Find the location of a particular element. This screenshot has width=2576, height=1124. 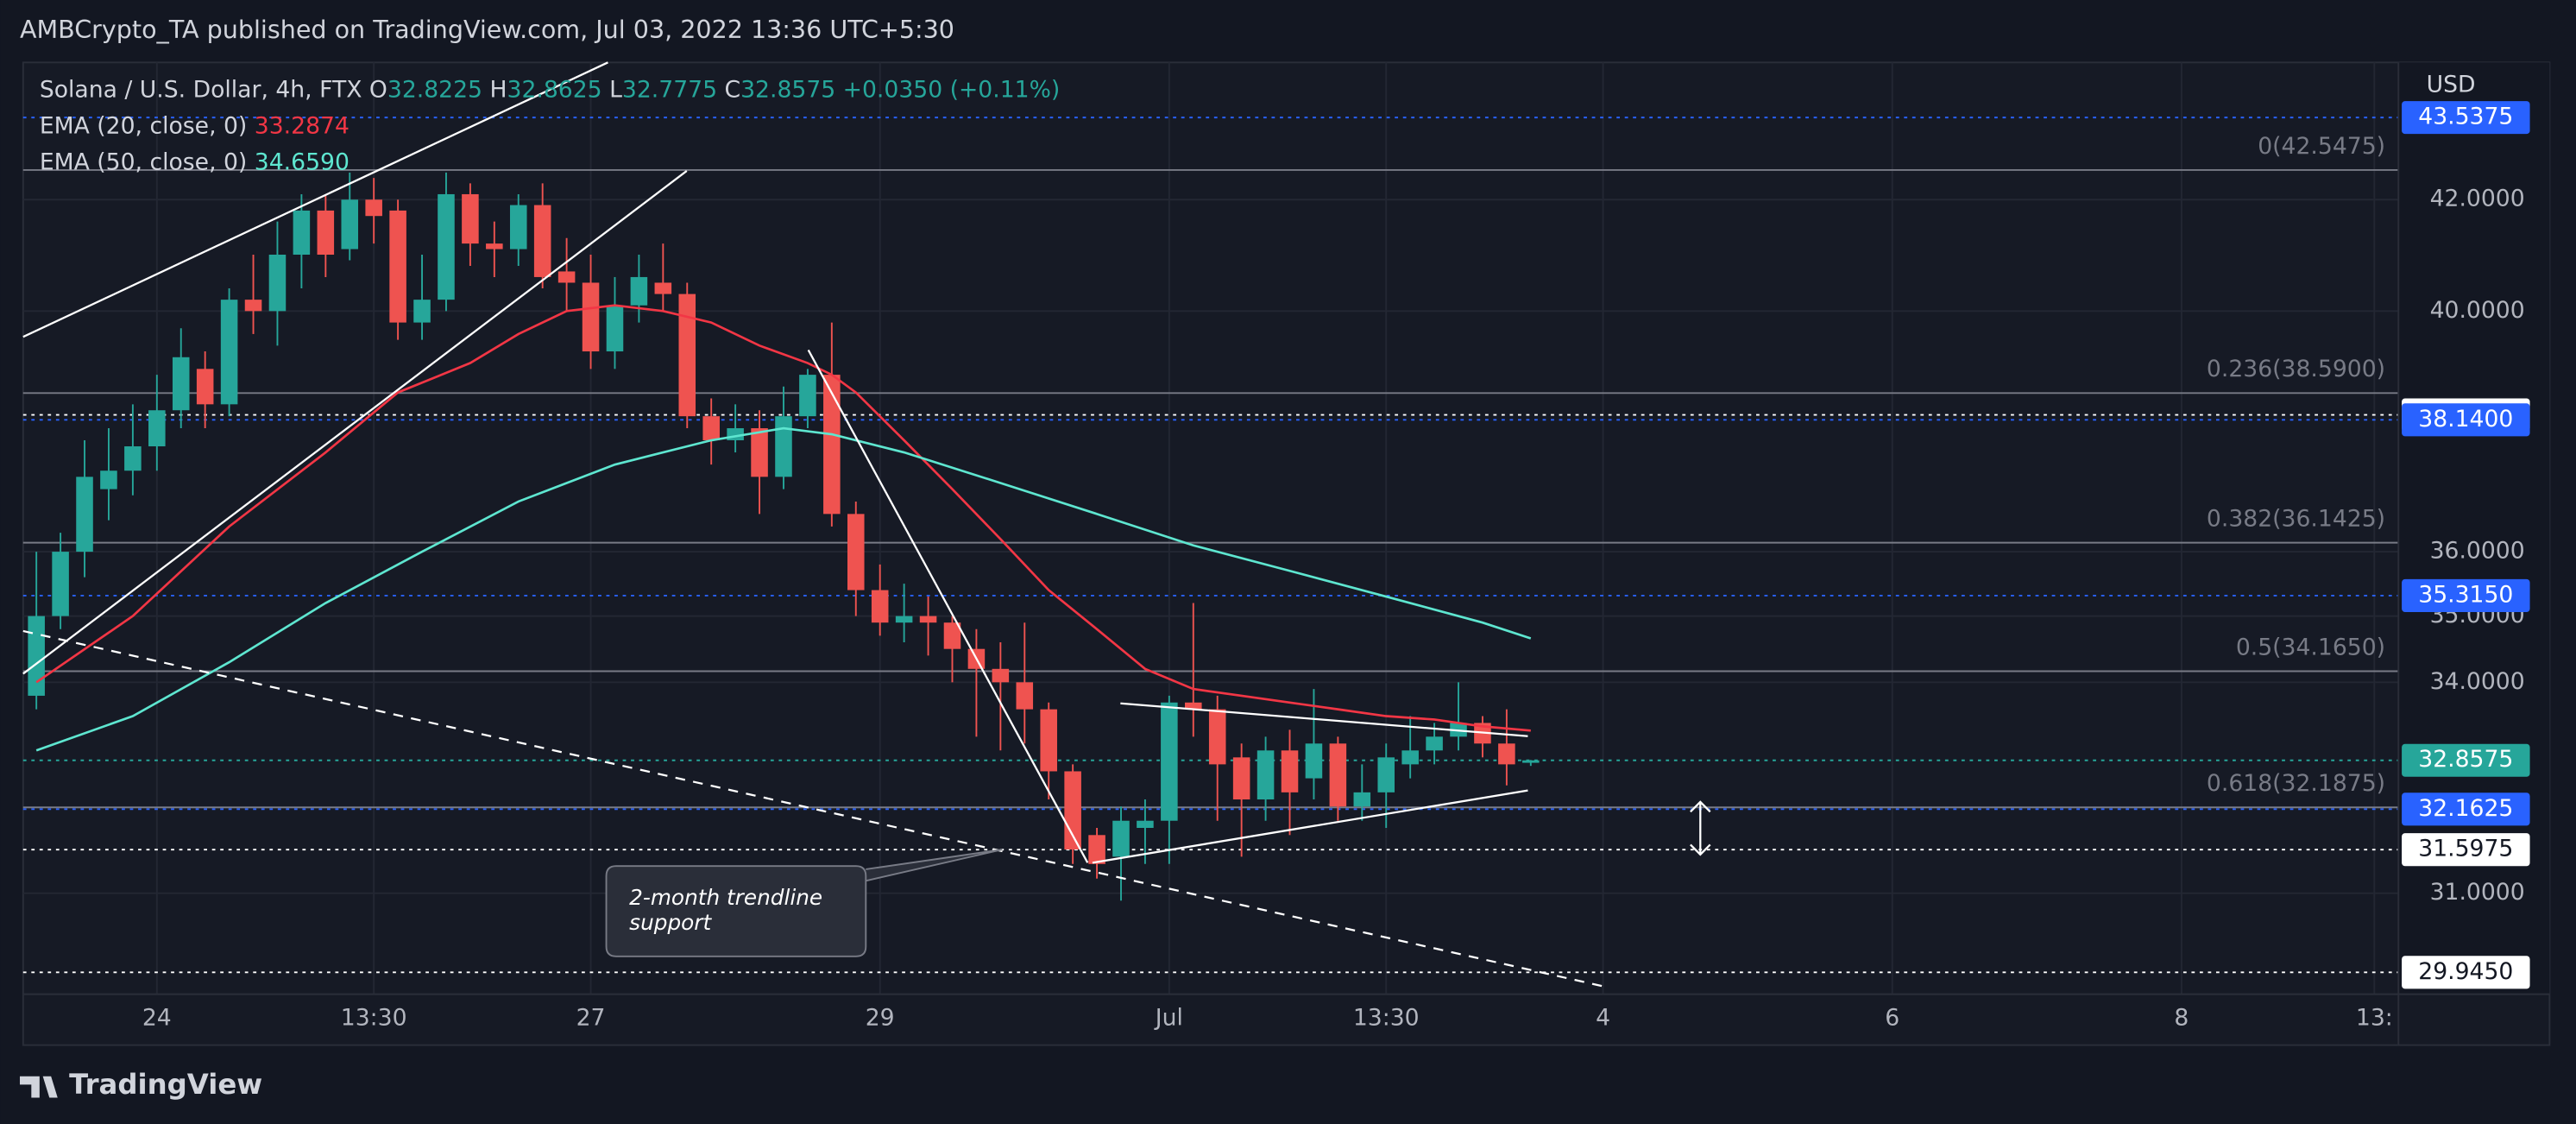

price-label: 35.3150 is located at coordinates (2466, 594).